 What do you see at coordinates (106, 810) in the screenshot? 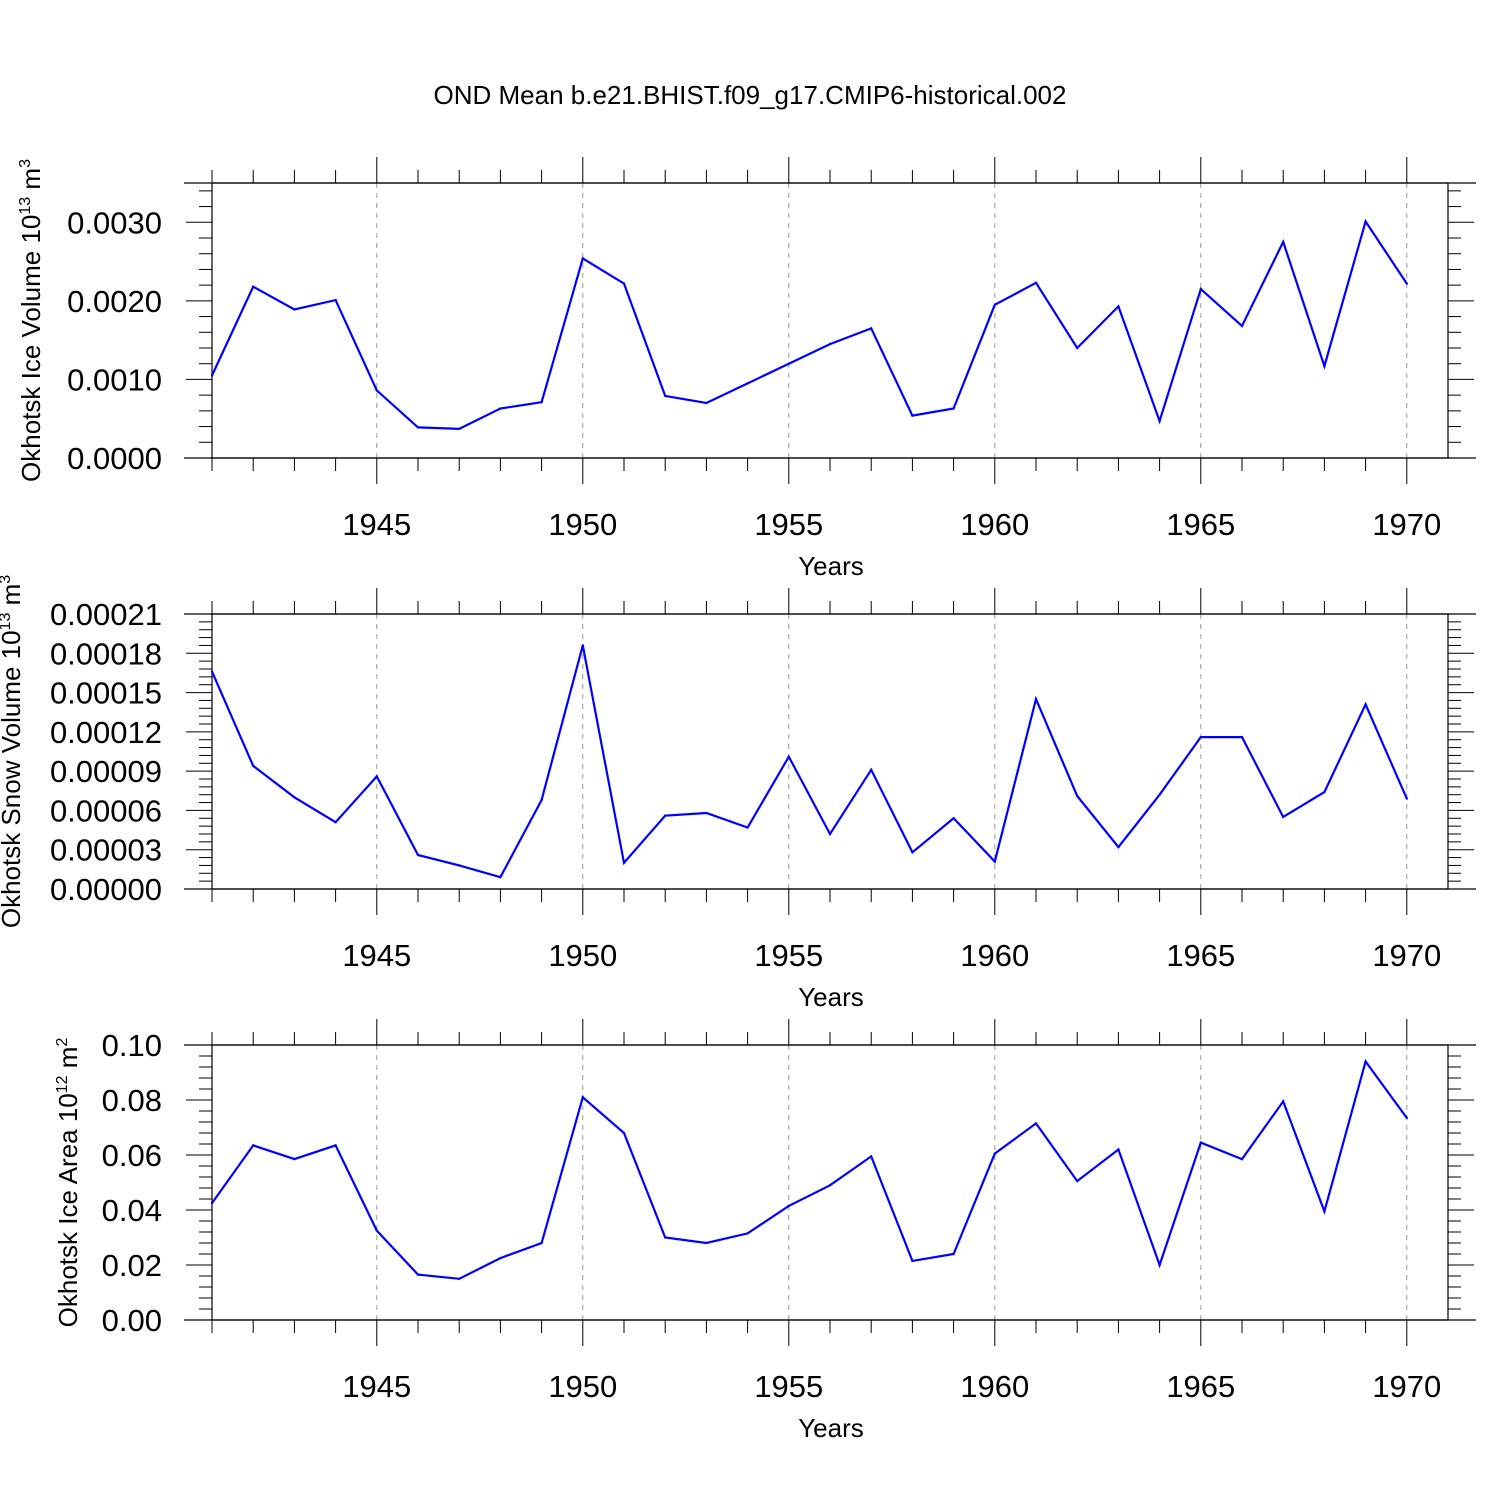
I see `y-tick-label: 0.00006` at bounding box center [106, 810].